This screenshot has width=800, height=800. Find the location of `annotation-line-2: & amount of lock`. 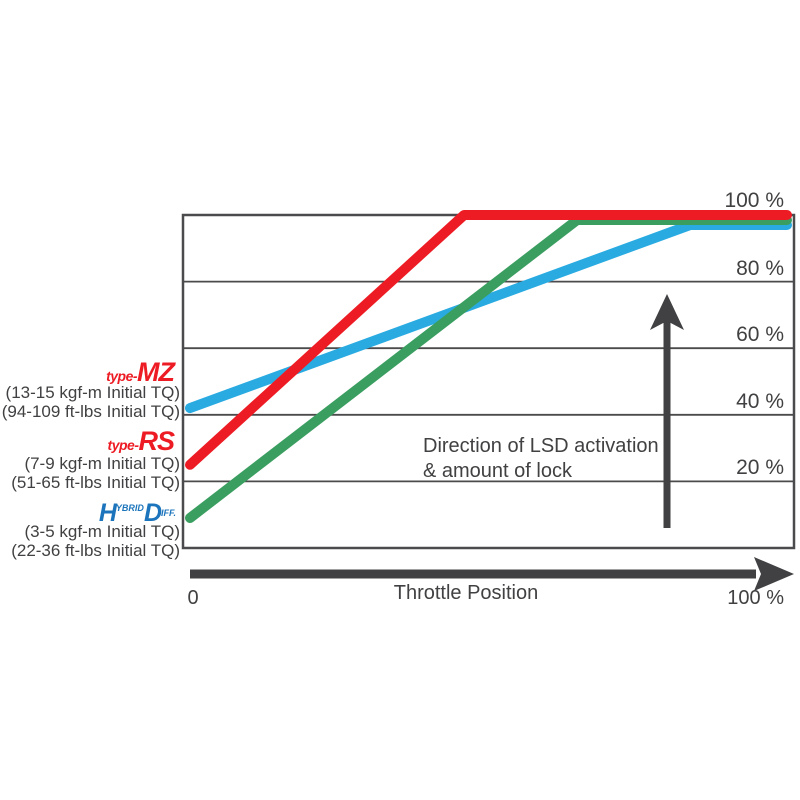

annotation-line-2: & amount of lock is located at coordinates (498, 471).